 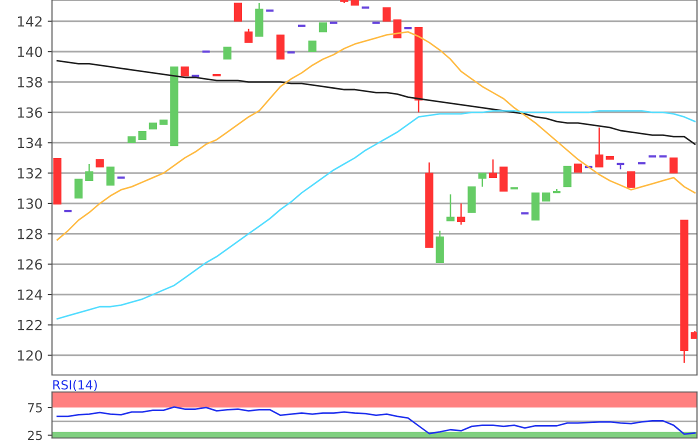 I want to click on y-tick-label: 136, so click(x=30, y=112).